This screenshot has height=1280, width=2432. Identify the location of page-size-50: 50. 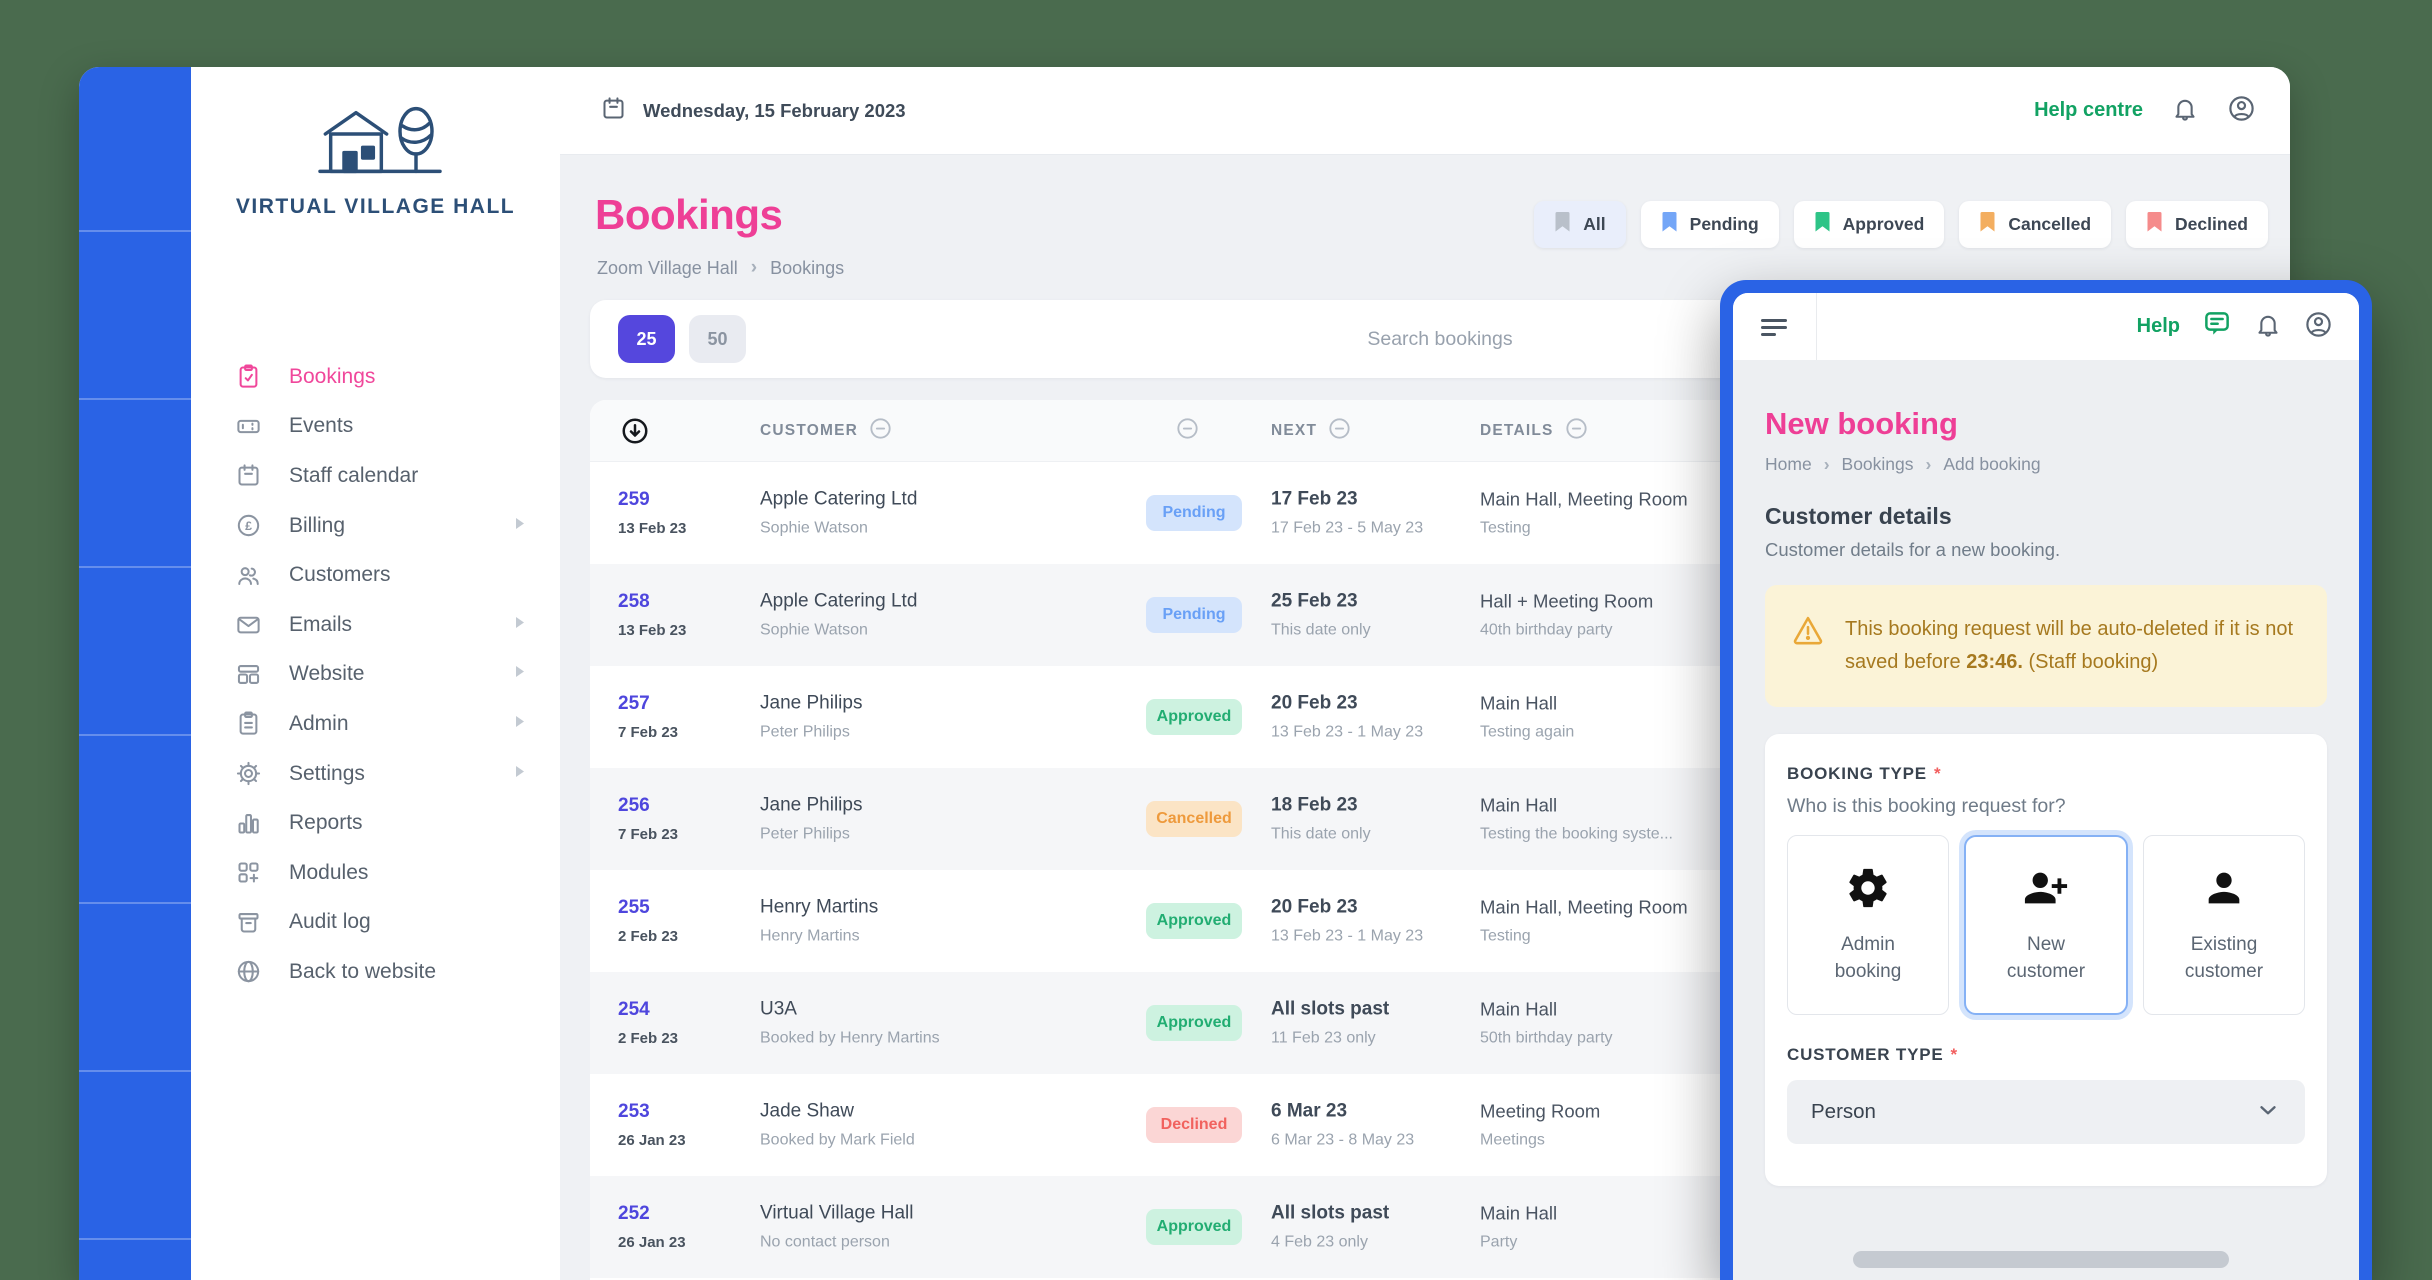
(717, 339).